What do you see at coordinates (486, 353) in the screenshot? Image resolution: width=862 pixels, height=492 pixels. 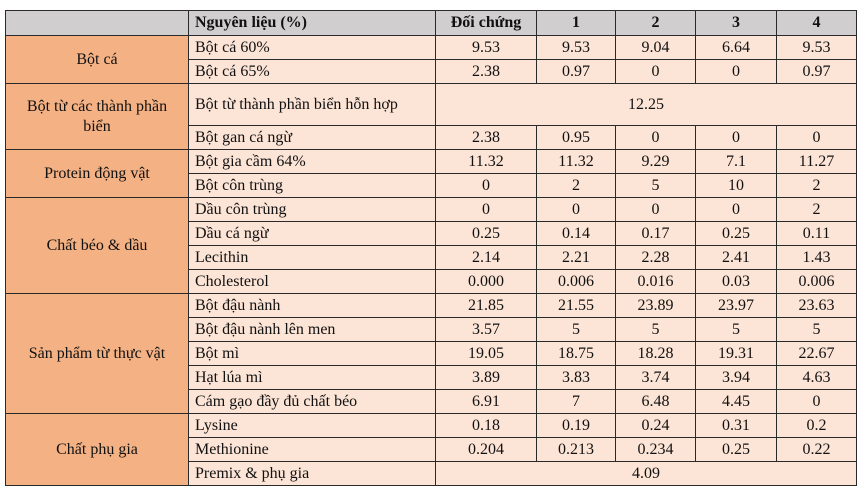 I see `value-cell: 19.05` at bounding box center [486, 353].